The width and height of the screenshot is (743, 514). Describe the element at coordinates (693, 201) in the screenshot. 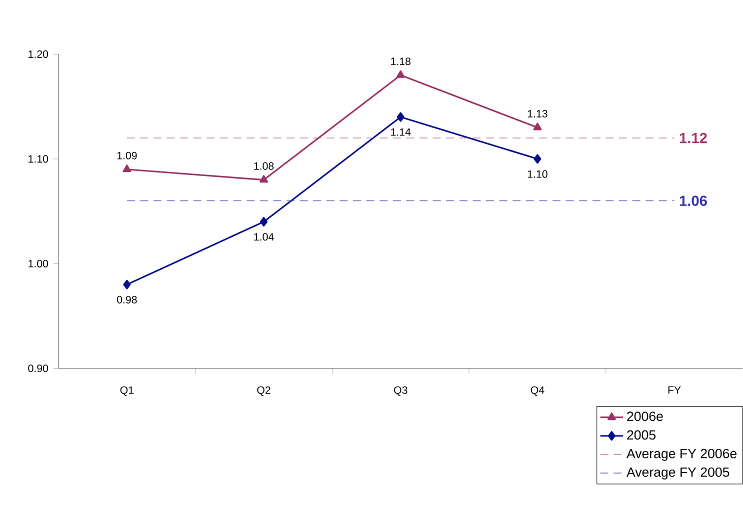

I see `data-label: 1.06` at that location.